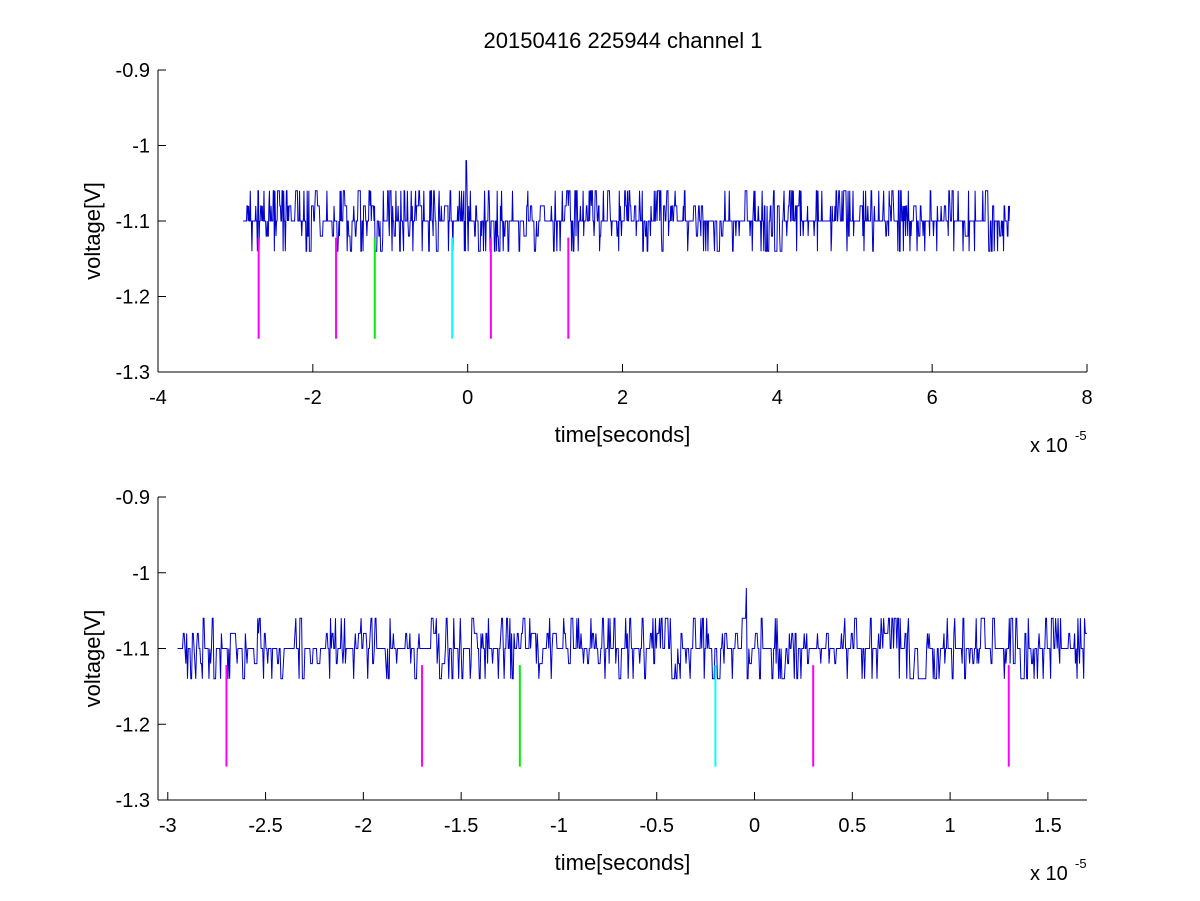 Image resolution: width=1200 pixels, height=901 pixels. Describe the element at coordinates (168, 826) in the screenshot. I see `x-tick-label: -3` at that location.